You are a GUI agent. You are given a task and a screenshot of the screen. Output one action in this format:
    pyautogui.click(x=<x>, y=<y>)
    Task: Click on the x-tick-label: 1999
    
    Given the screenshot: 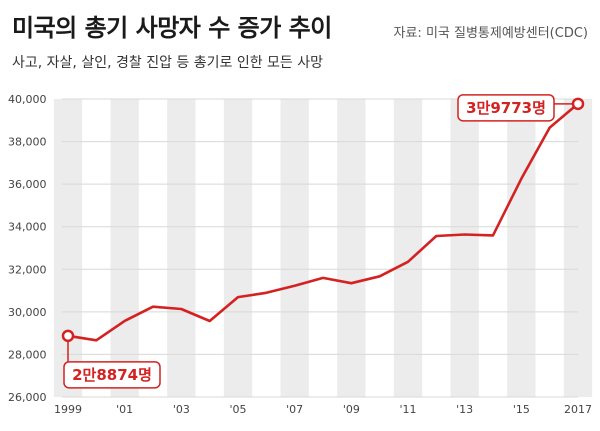 What is the action you would take?
    pyautogui.click(x=68, y=409)
    